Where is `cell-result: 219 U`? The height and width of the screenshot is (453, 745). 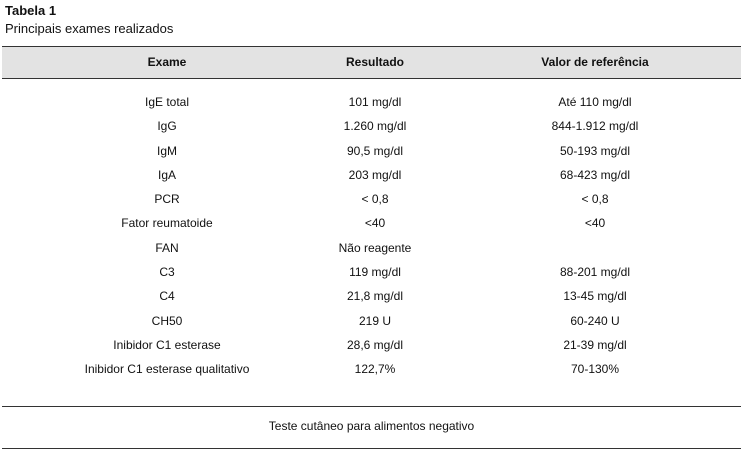 cell-result: 219 U is located at coordinates (375, 320).